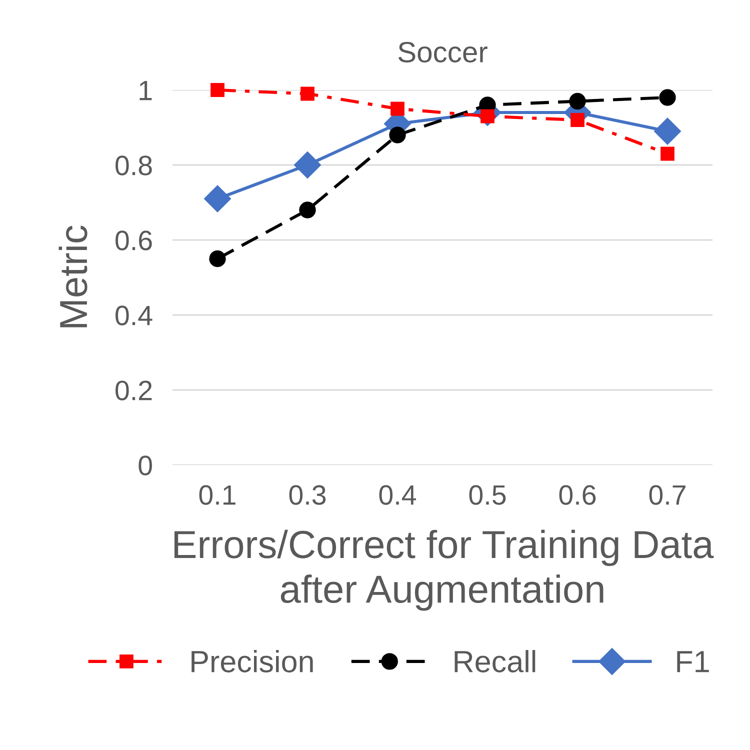 Image resolution: width=750 pixels, height=750 pixels. I want to click on x-tick-label: 0.1, so click(217, 495).